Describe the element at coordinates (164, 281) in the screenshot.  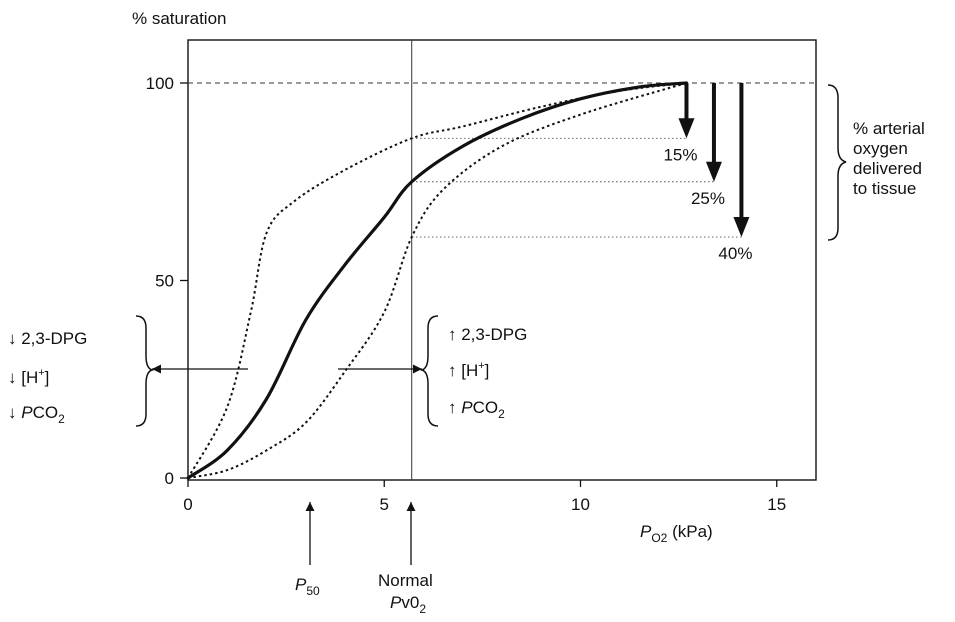
I see `y-tick-label: 50` at that location.